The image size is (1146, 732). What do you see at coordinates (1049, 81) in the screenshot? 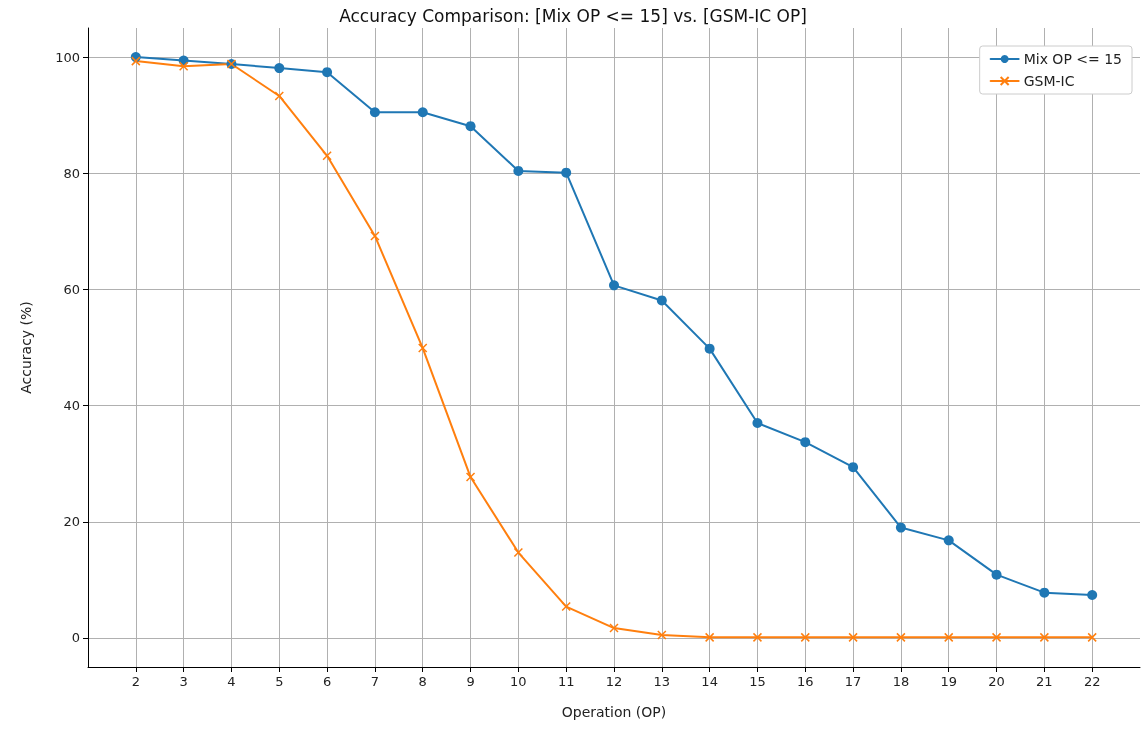
I see `legend-label: GSM-IC` at bounding box center [1049, 81].